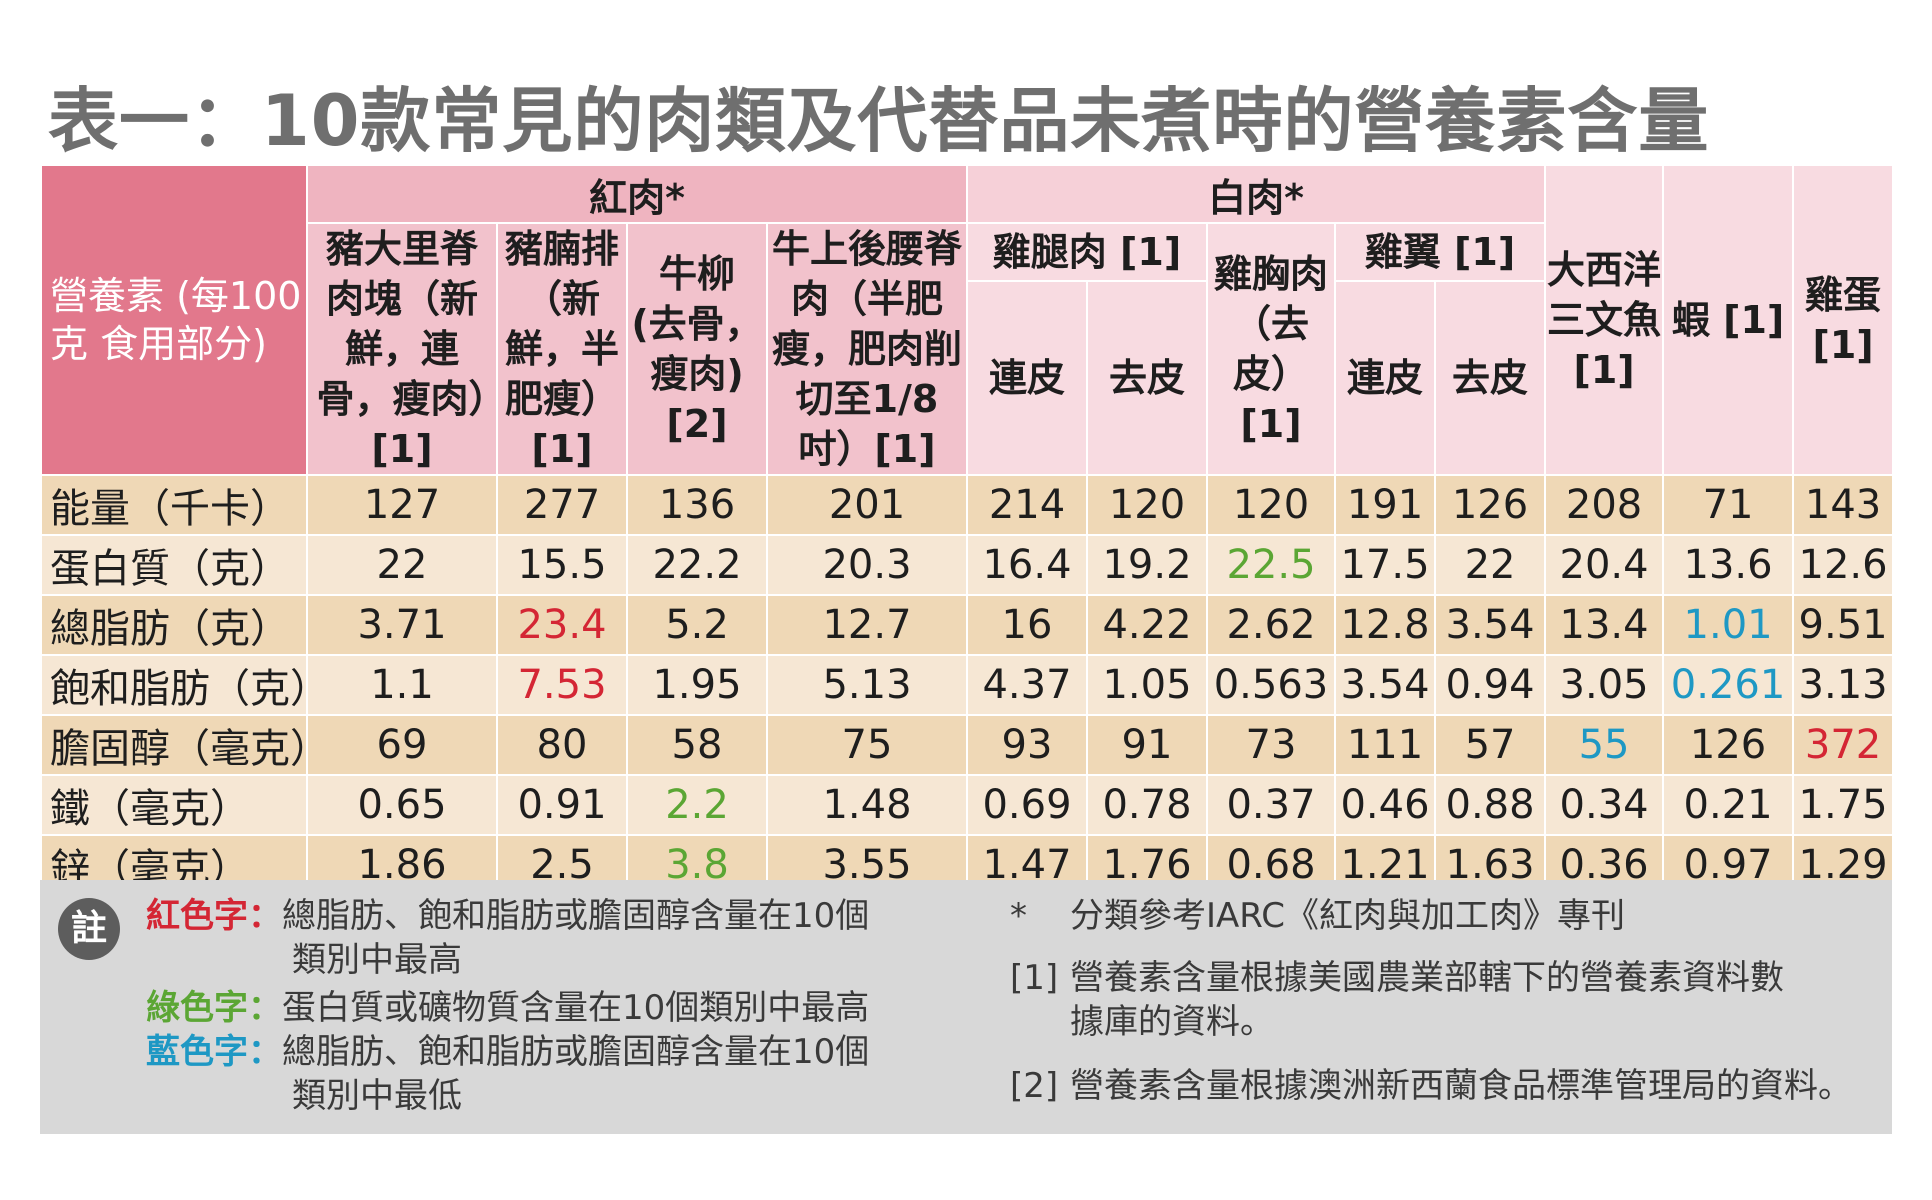  Describe the element at coordinates (697, 505) in the screenshot. I see `table-cell: 136` at that location.